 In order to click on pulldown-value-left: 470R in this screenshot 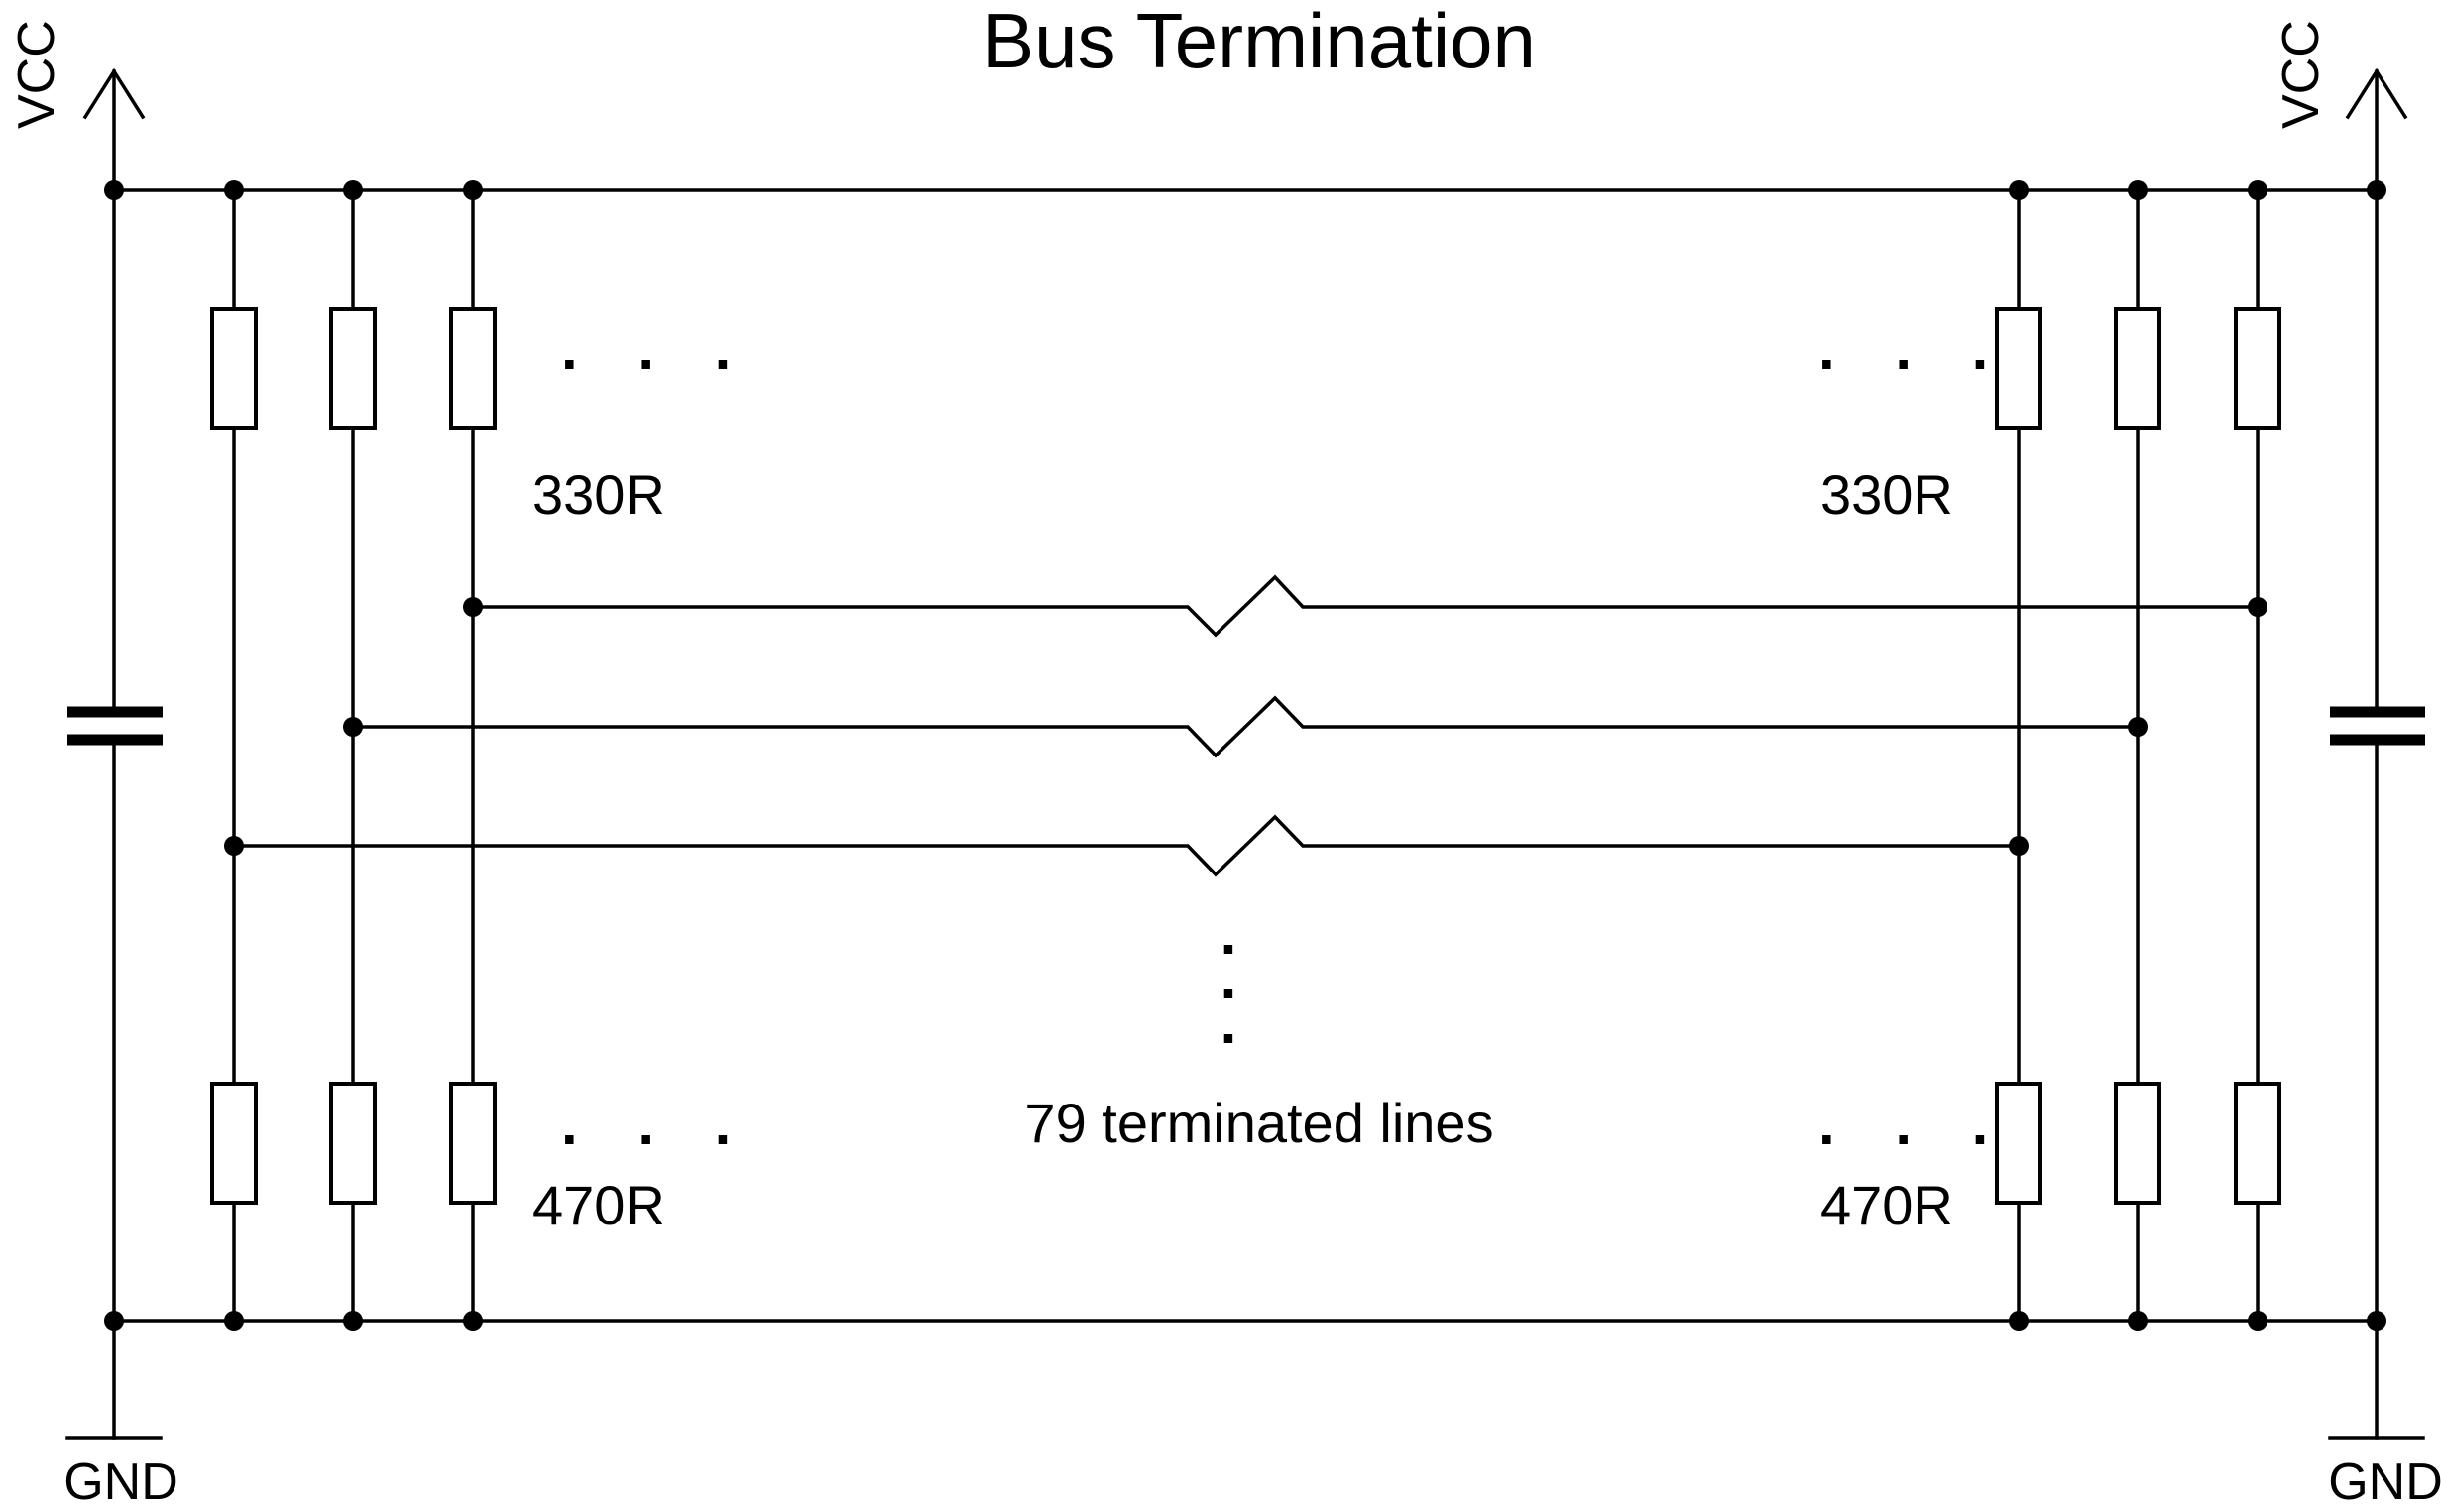, I will do `click(598, 1205)`.